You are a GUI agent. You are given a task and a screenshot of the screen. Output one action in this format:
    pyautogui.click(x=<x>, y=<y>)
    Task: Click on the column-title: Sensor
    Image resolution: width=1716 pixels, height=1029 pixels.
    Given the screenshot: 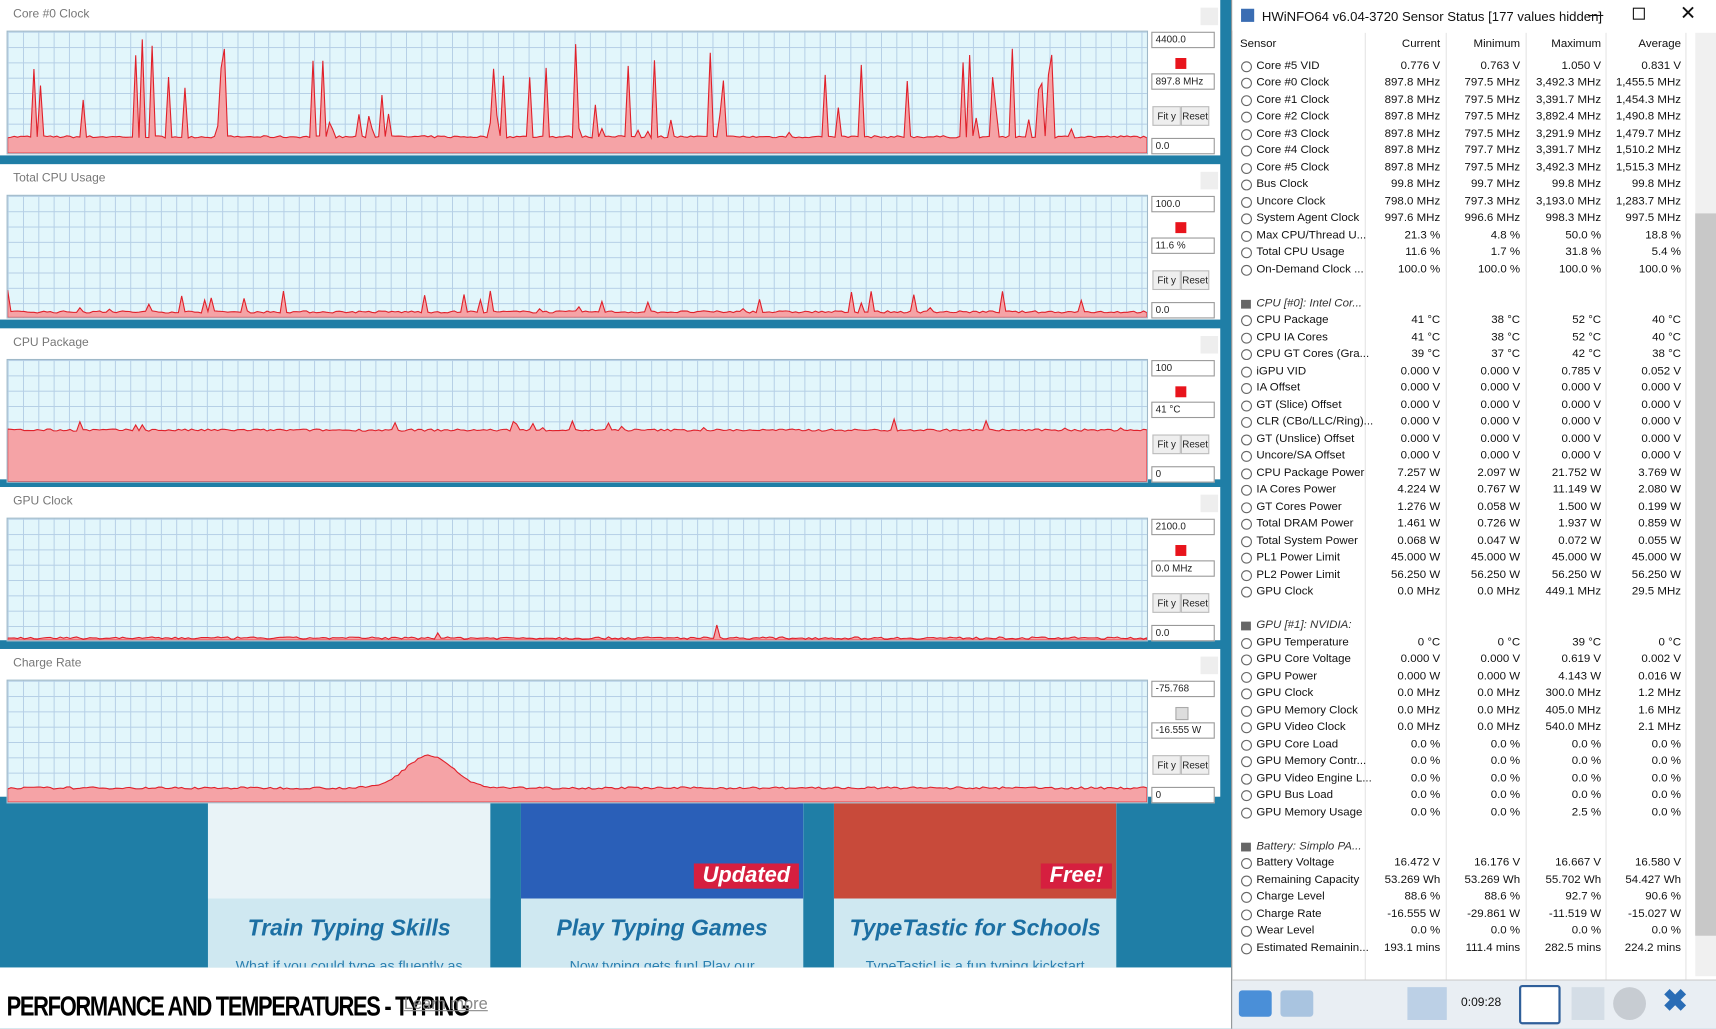 What is the action you would take?
    pyautogui.click(x=1258, y=44)
    